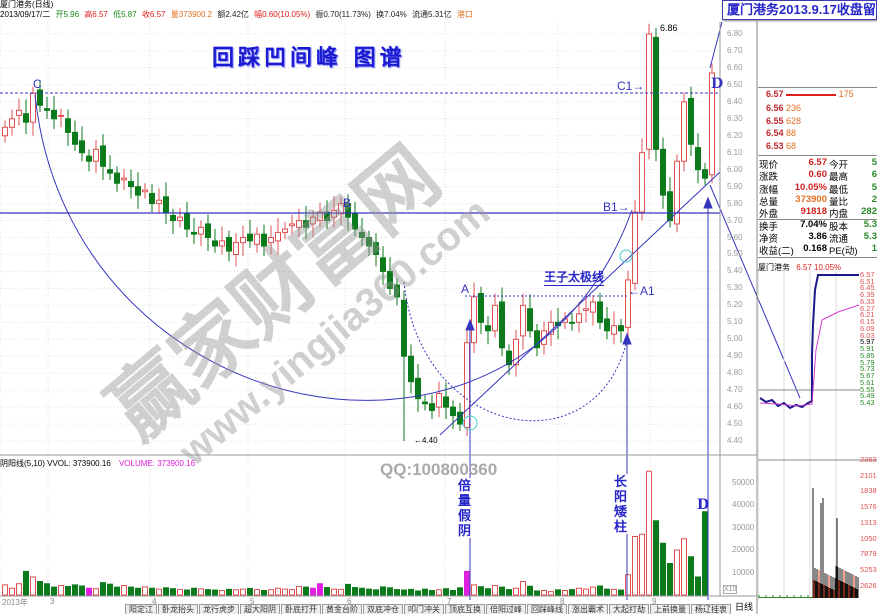  What do you see at coordinates (669, 28) in the screenshot?
I see `high-mark: 6.86` at bounding box center [669, 28].